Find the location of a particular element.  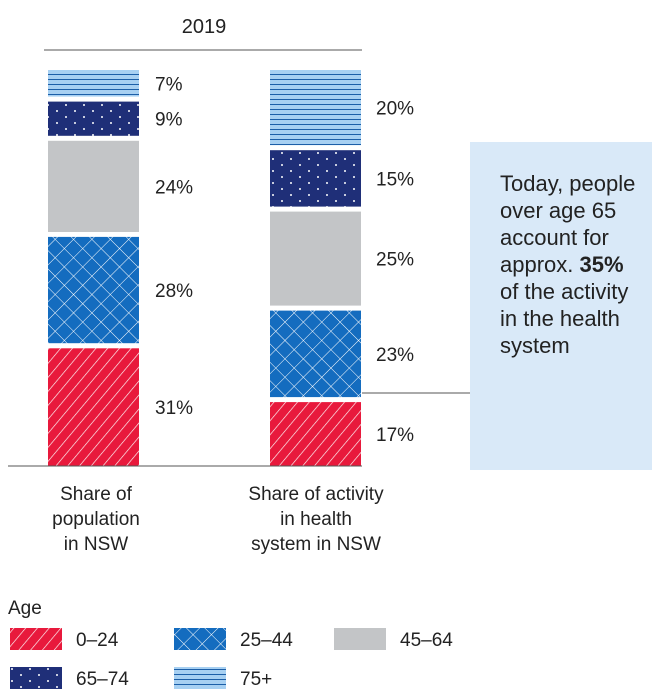

legend: 0–24 25–44 45–64 65–74 75+ is located at coordinates (231, 659).